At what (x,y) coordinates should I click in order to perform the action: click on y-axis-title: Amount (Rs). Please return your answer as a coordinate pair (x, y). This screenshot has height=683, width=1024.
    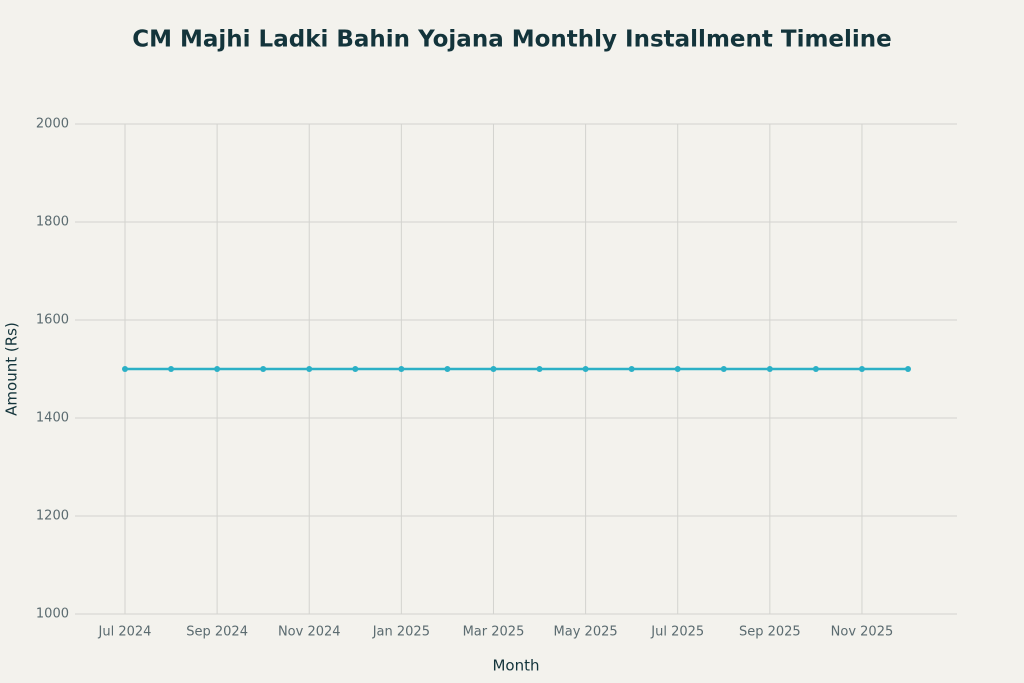
    Looking at the image, I should click on (12, 369).